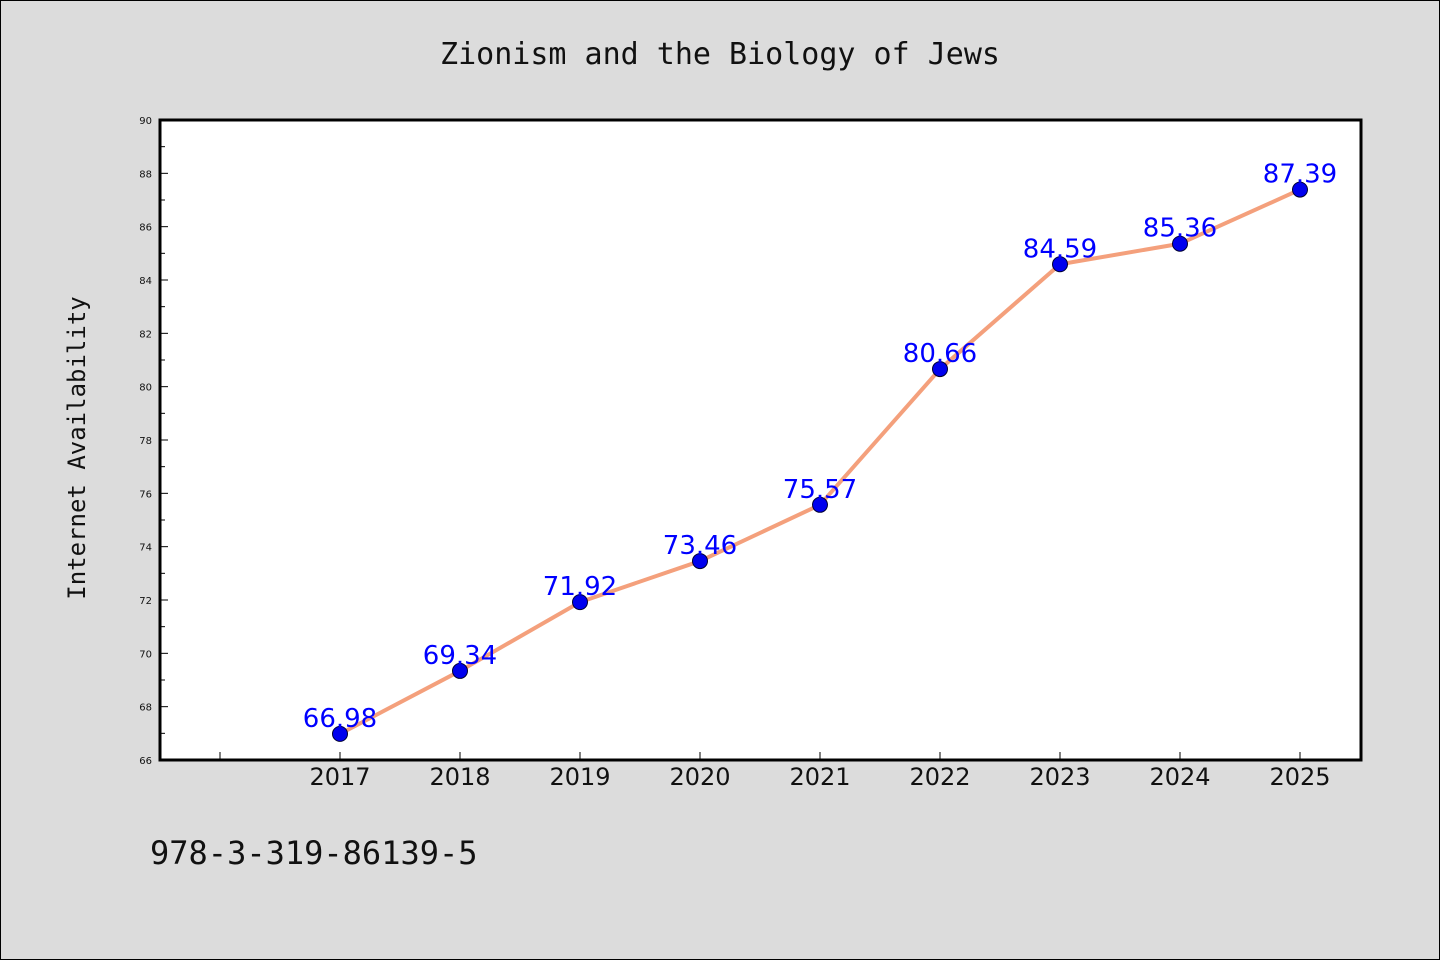 The width and height of the screenshot is (1440, 960). Describe the element at coordinates (145, 388) in the screenshot. I see `y-tick-label: 80` at that location.